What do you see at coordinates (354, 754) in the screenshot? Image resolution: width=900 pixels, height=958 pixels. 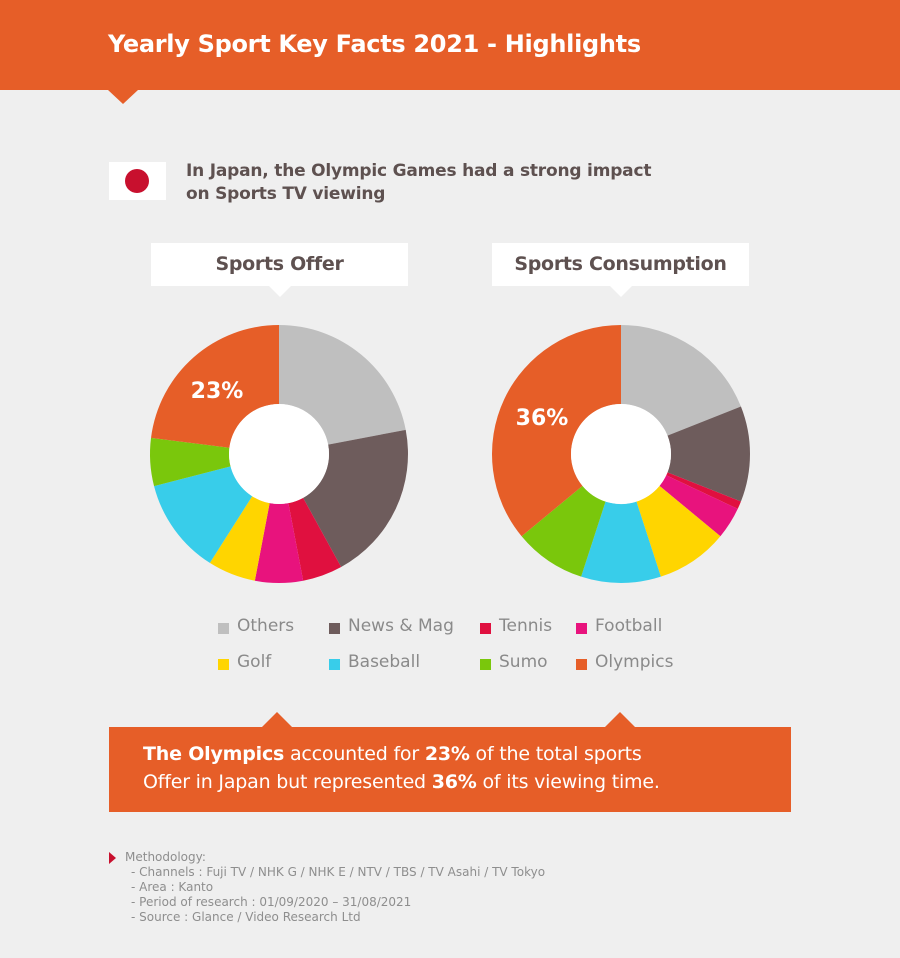 I see `callout-part2: accounted for` at bounding box center [354, 754].